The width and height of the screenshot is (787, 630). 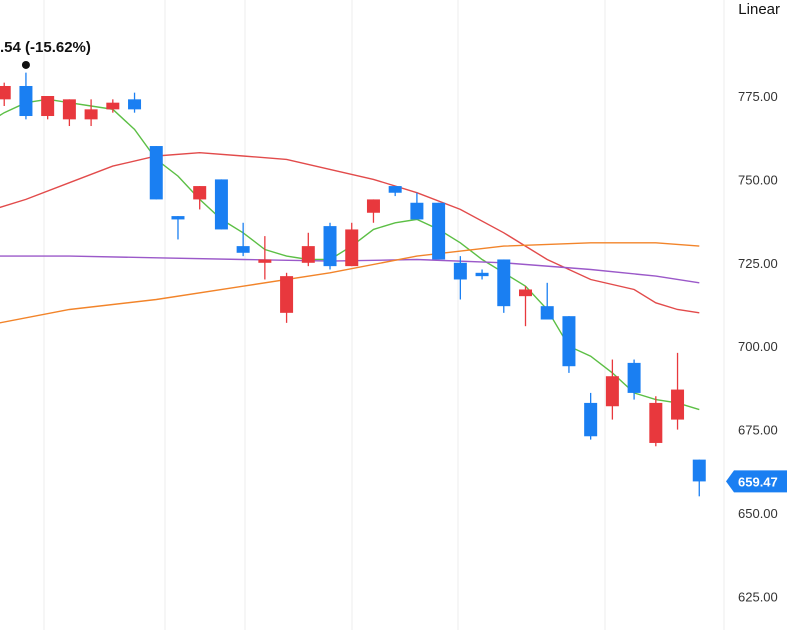 I want to click on y-tick-label: 625.00, so click(x=758, y=596).